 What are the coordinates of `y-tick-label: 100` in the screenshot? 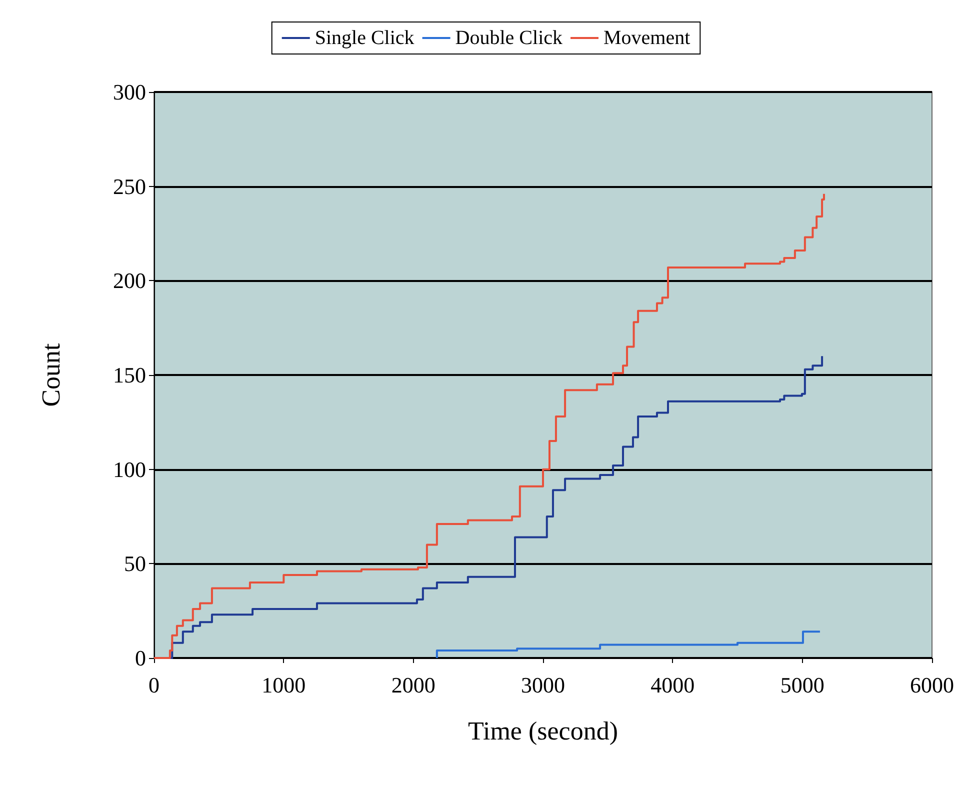 It's located at (129, 469).